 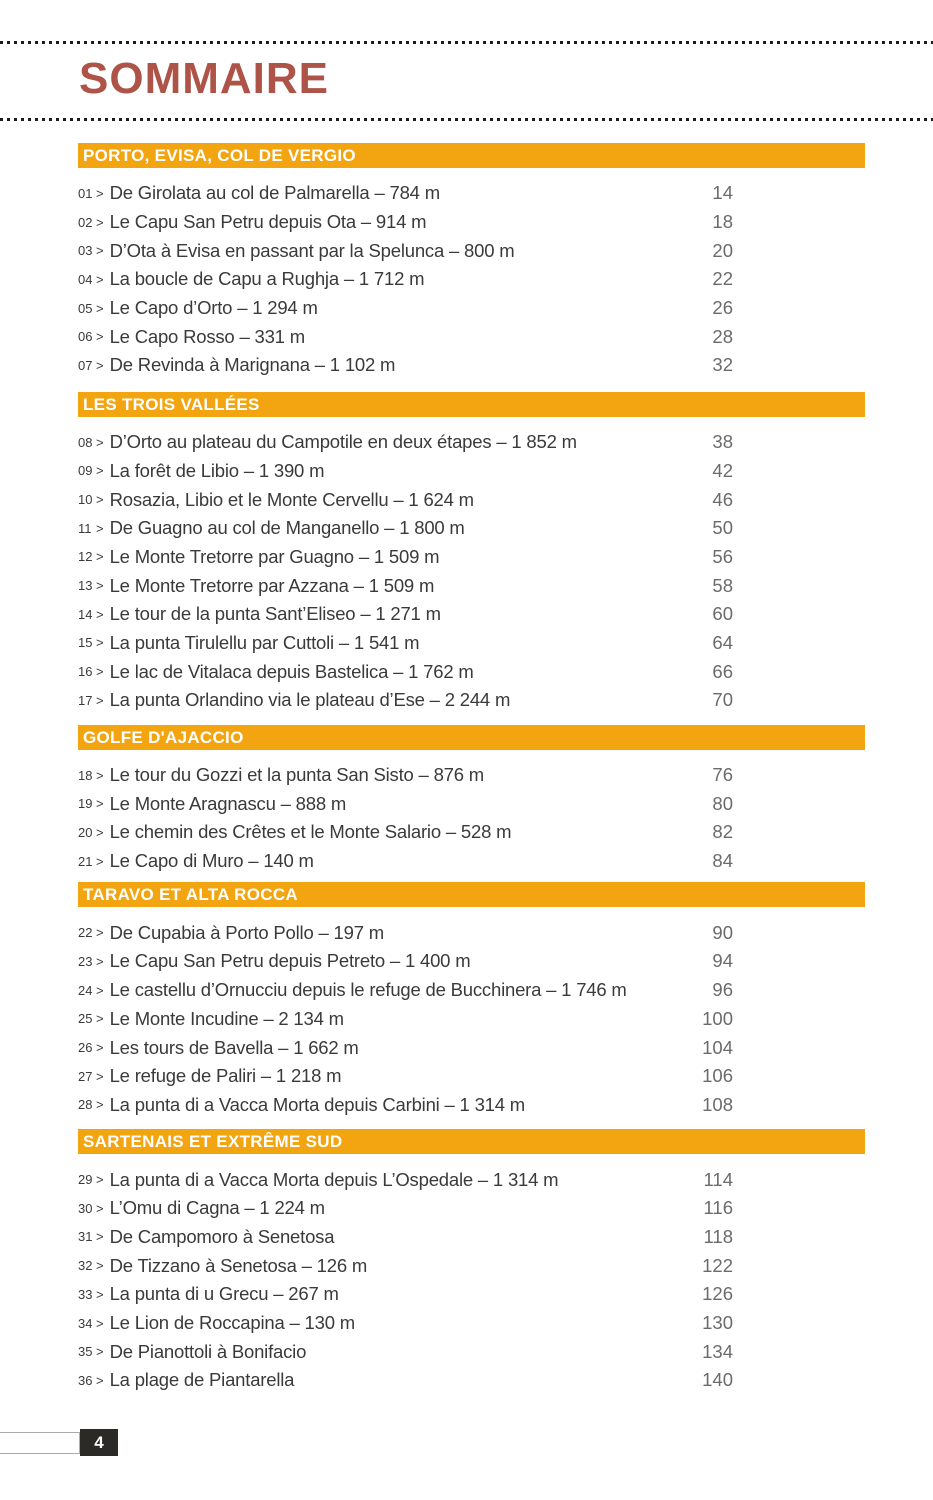 I want to click on entry-page-number: 140, so click(x=717, y=1380).